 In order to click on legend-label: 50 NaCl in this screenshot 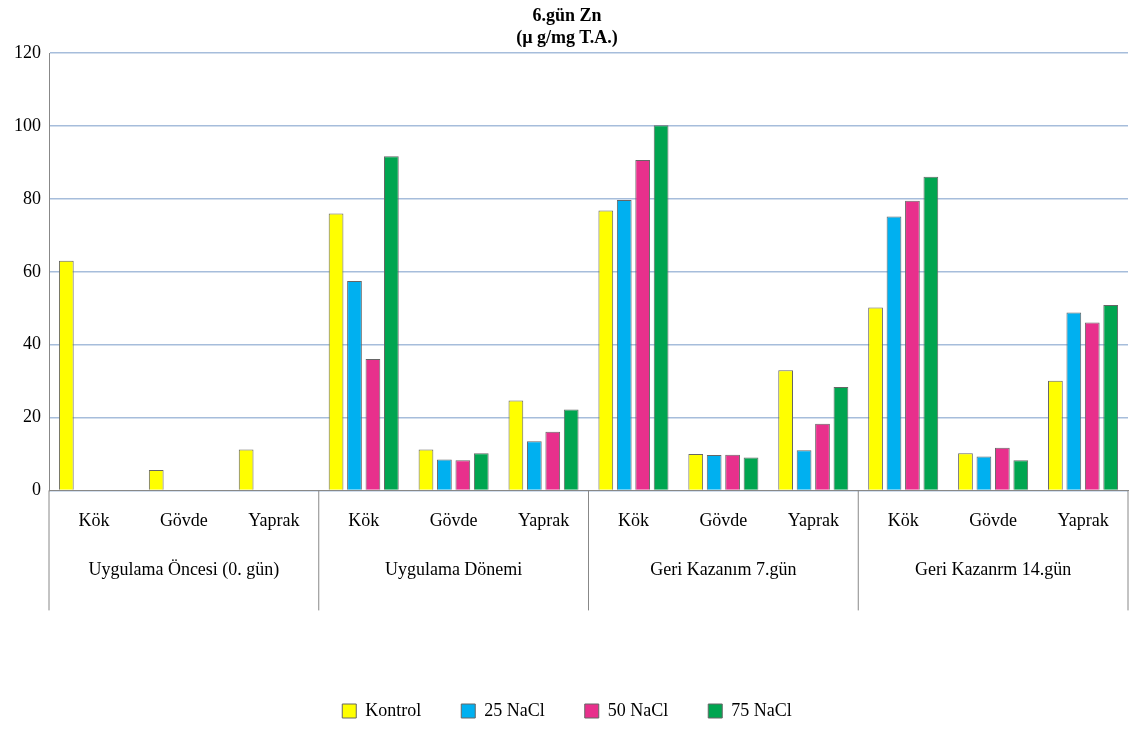, I will do `click(638, 709)`.